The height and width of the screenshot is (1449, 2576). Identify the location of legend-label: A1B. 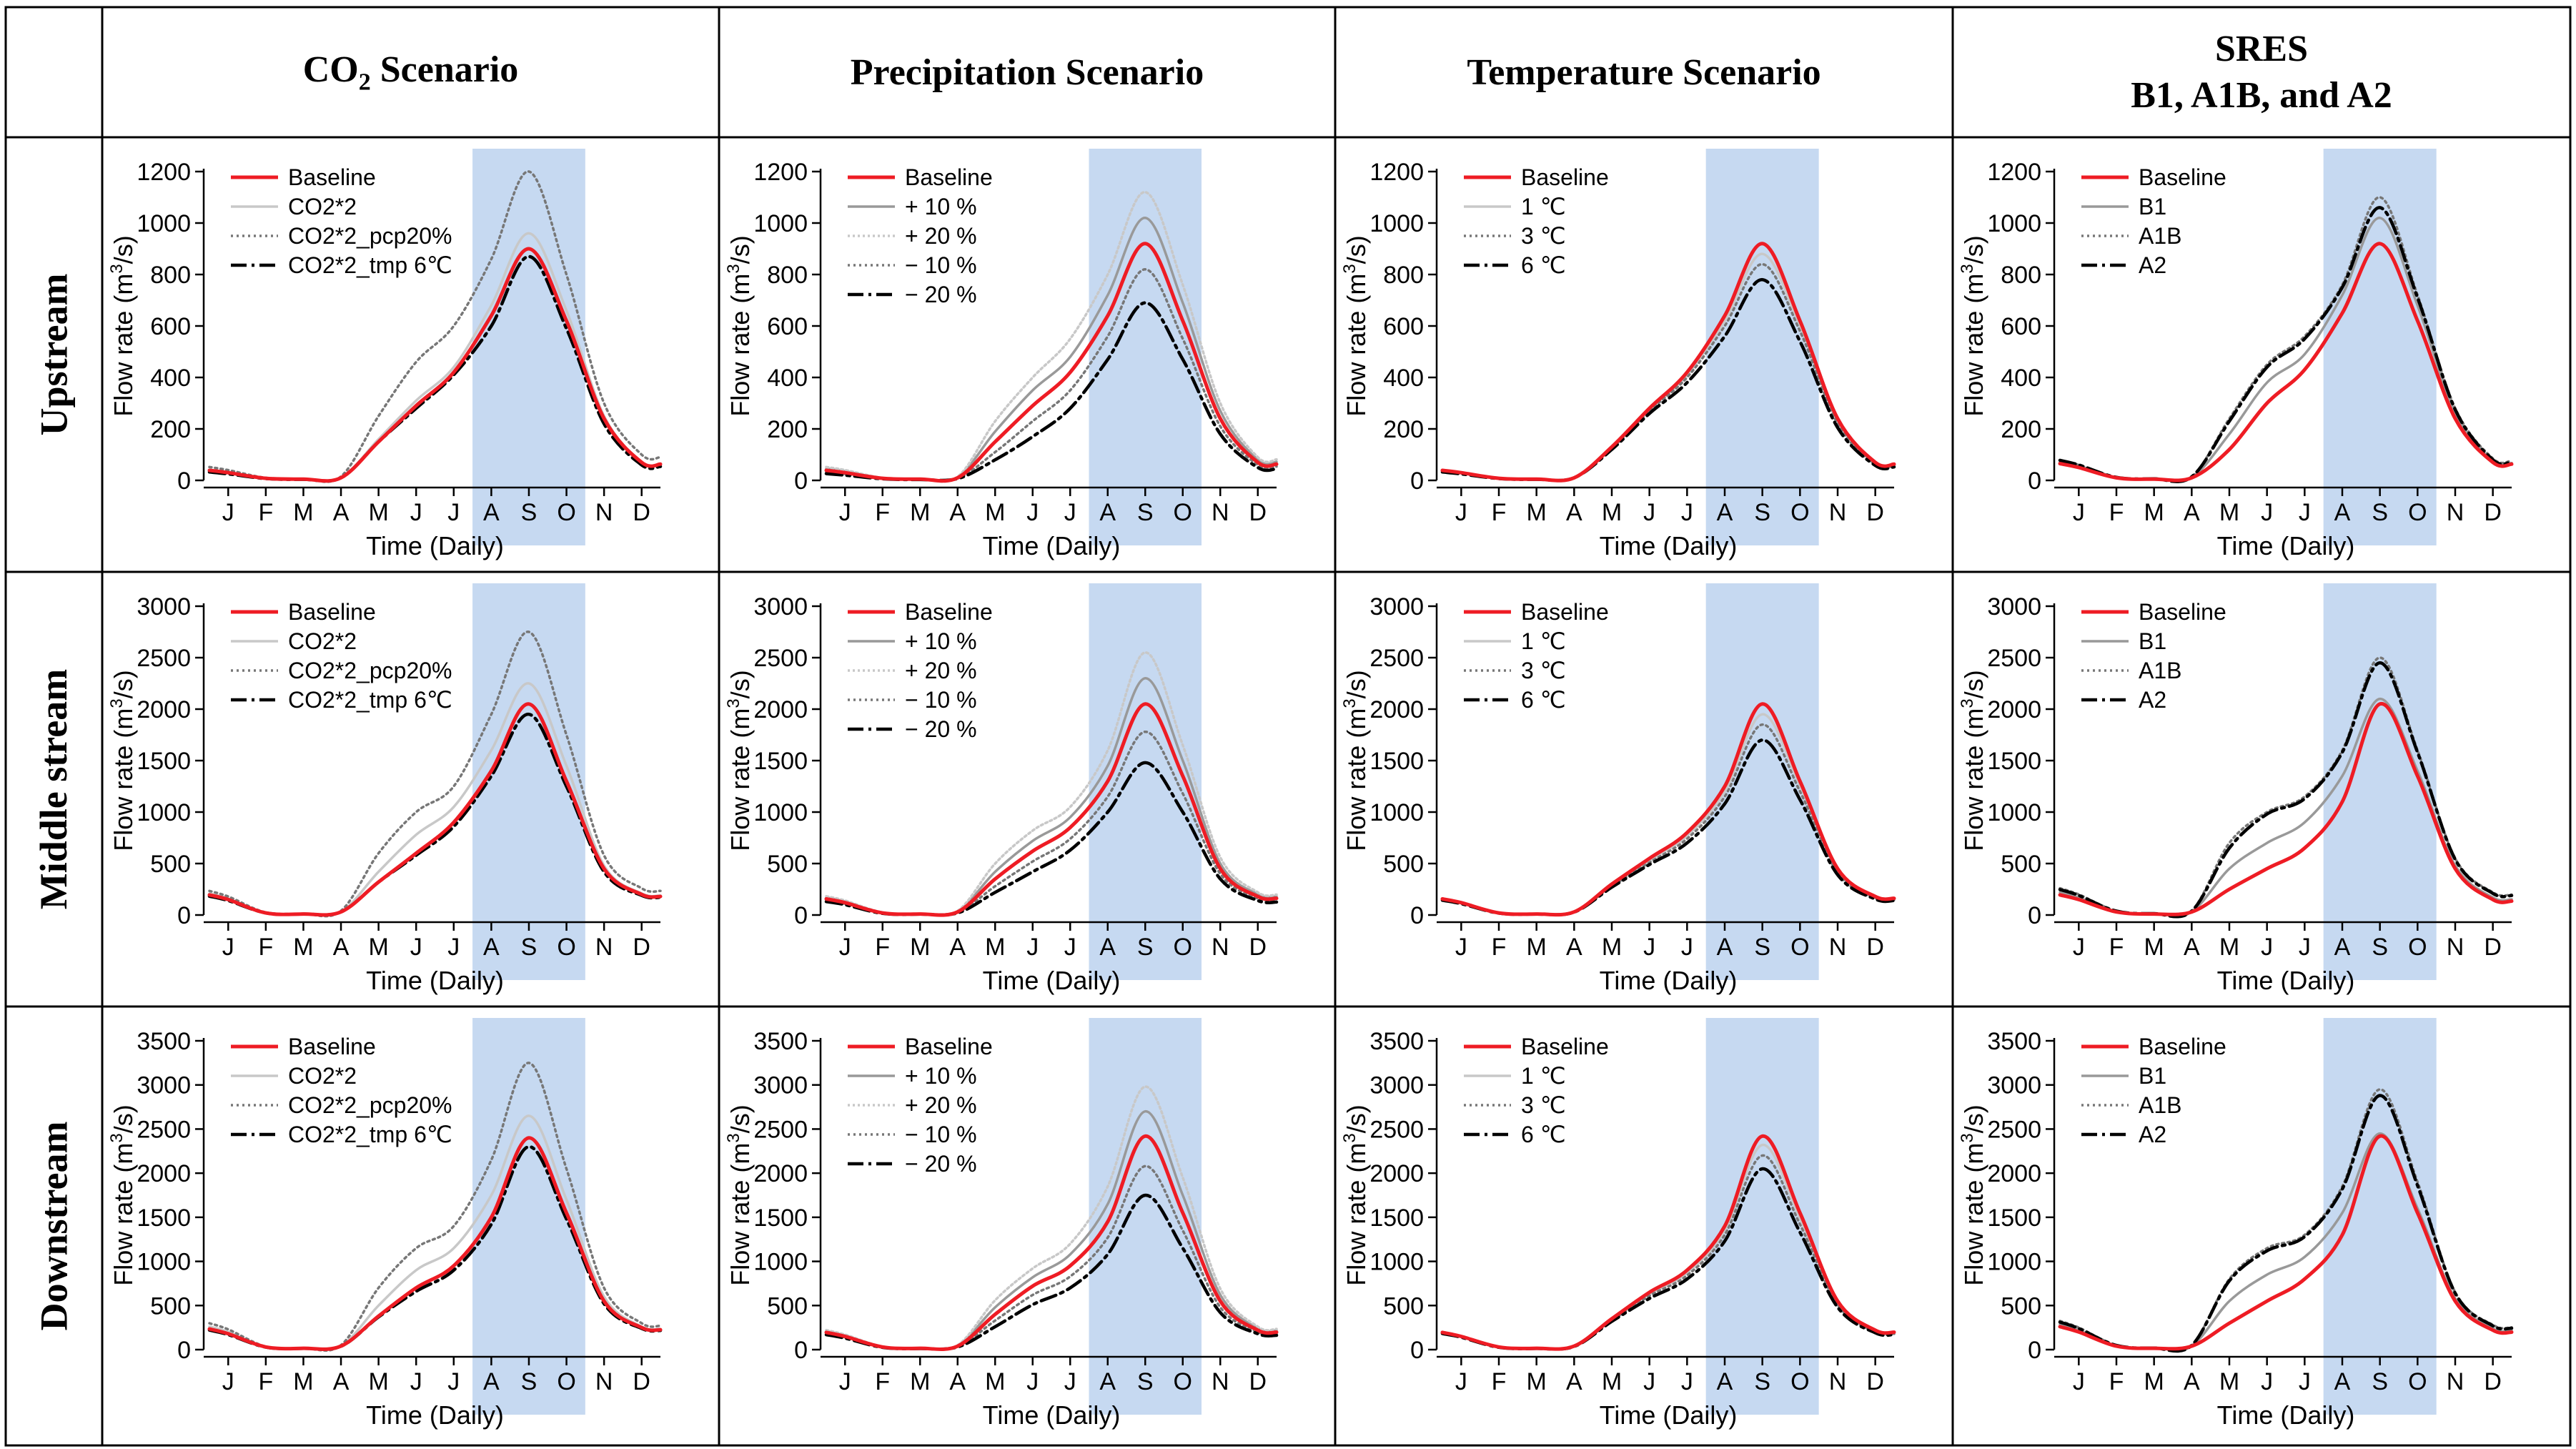
(2160, 670).